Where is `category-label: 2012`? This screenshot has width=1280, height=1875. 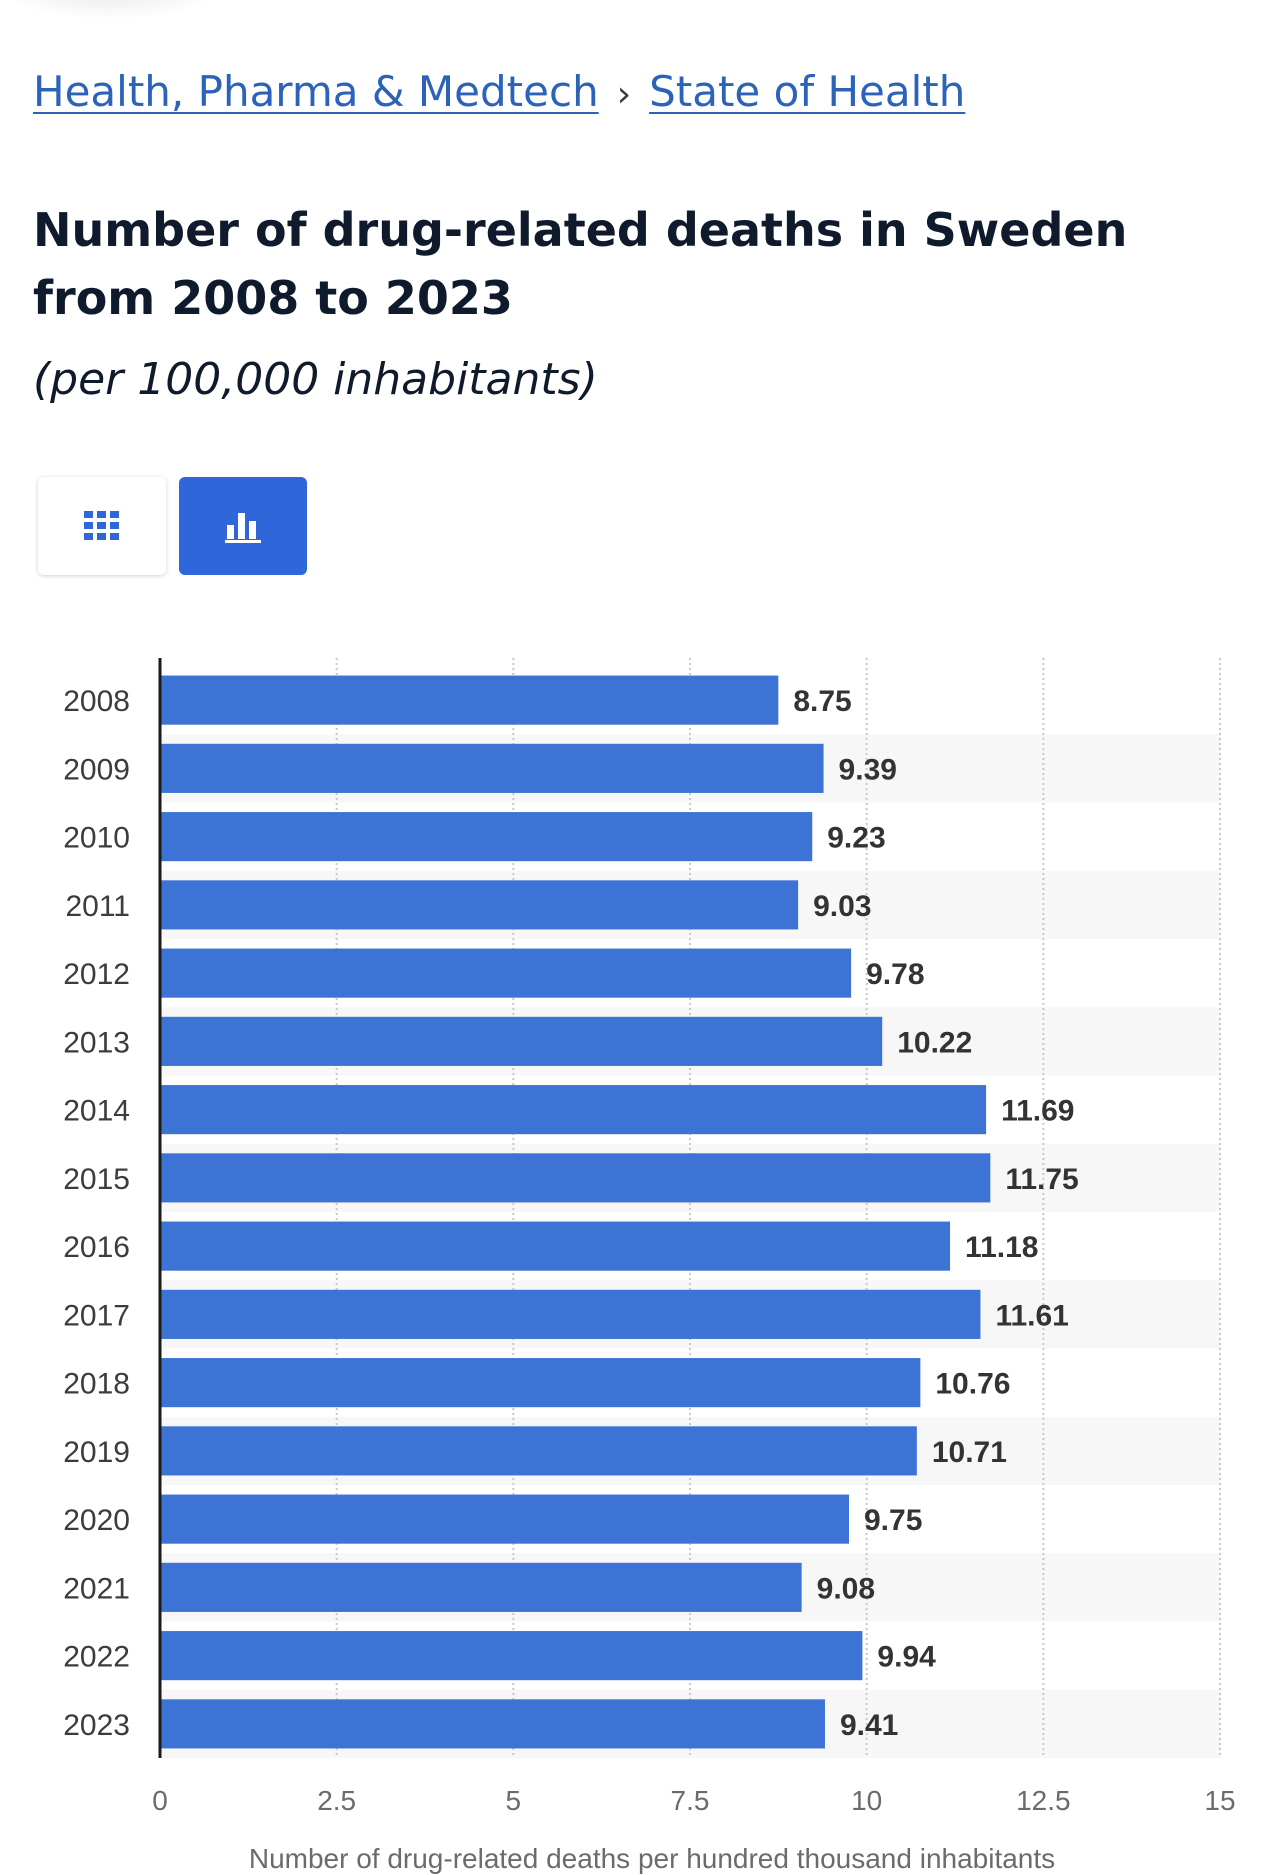 category-label: 2012 is located at coordinates (96, 974).